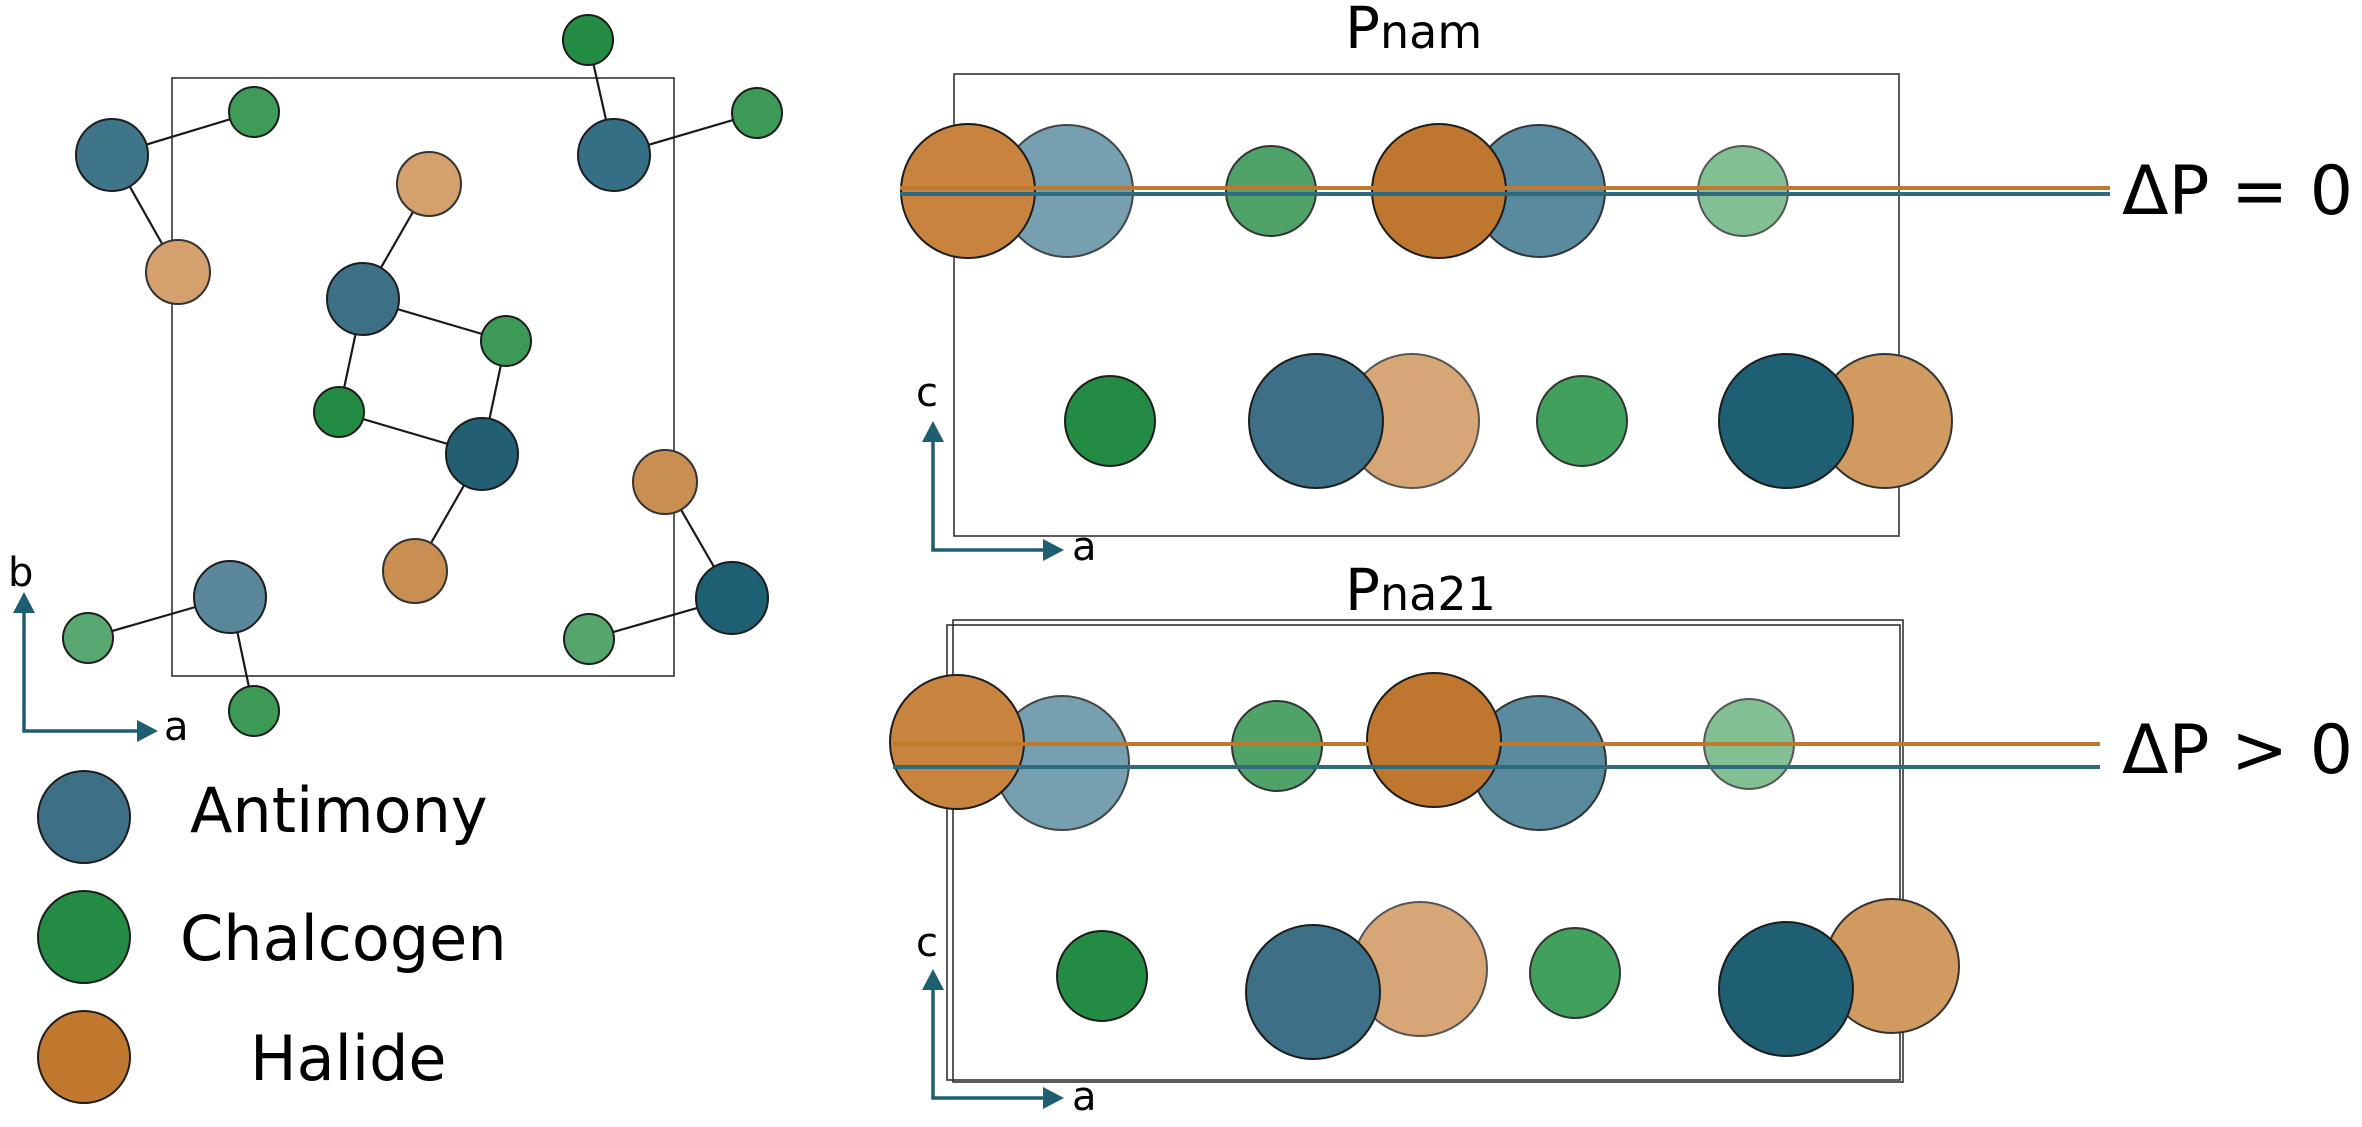 The image size is (2362, 1127). What do you see at coordinates (423, 377) in the screenshot?
I see `ab-unit-cell` at bounding box center [423, 377].